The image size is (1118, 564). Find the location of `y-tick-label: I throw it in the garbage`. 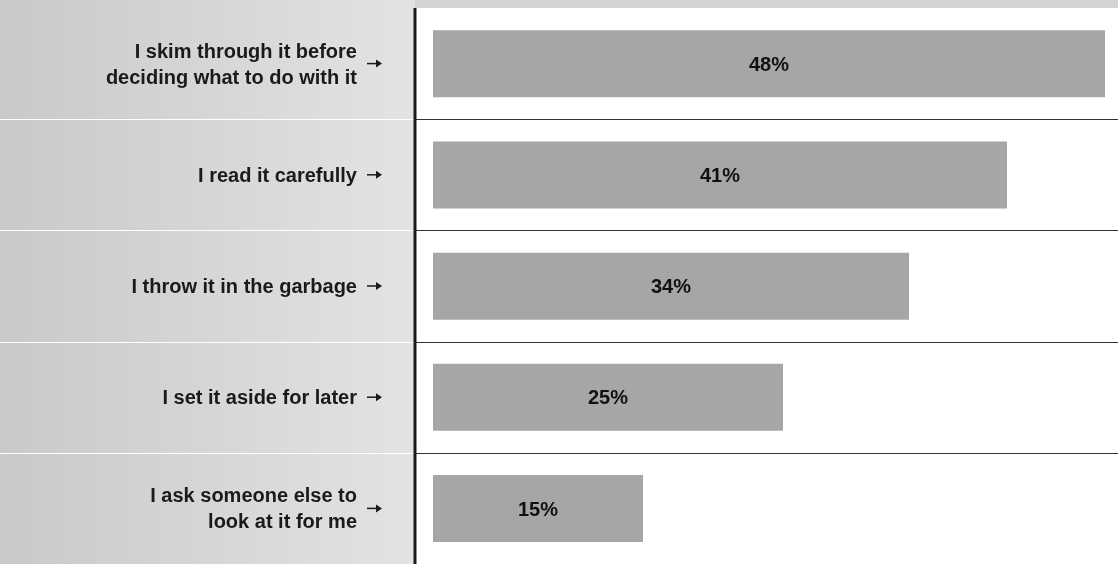

y-tick-label: I throw it in the garbage is located at coordinates (244, 286).